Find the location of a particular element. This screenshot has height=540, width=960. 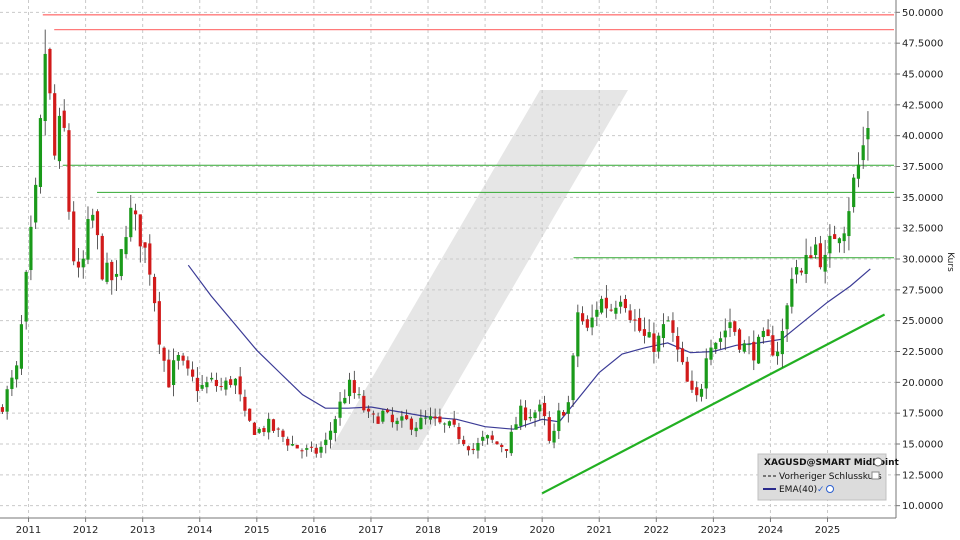

y-tick-label: 22.5000 is located at coordinates (922, 352).